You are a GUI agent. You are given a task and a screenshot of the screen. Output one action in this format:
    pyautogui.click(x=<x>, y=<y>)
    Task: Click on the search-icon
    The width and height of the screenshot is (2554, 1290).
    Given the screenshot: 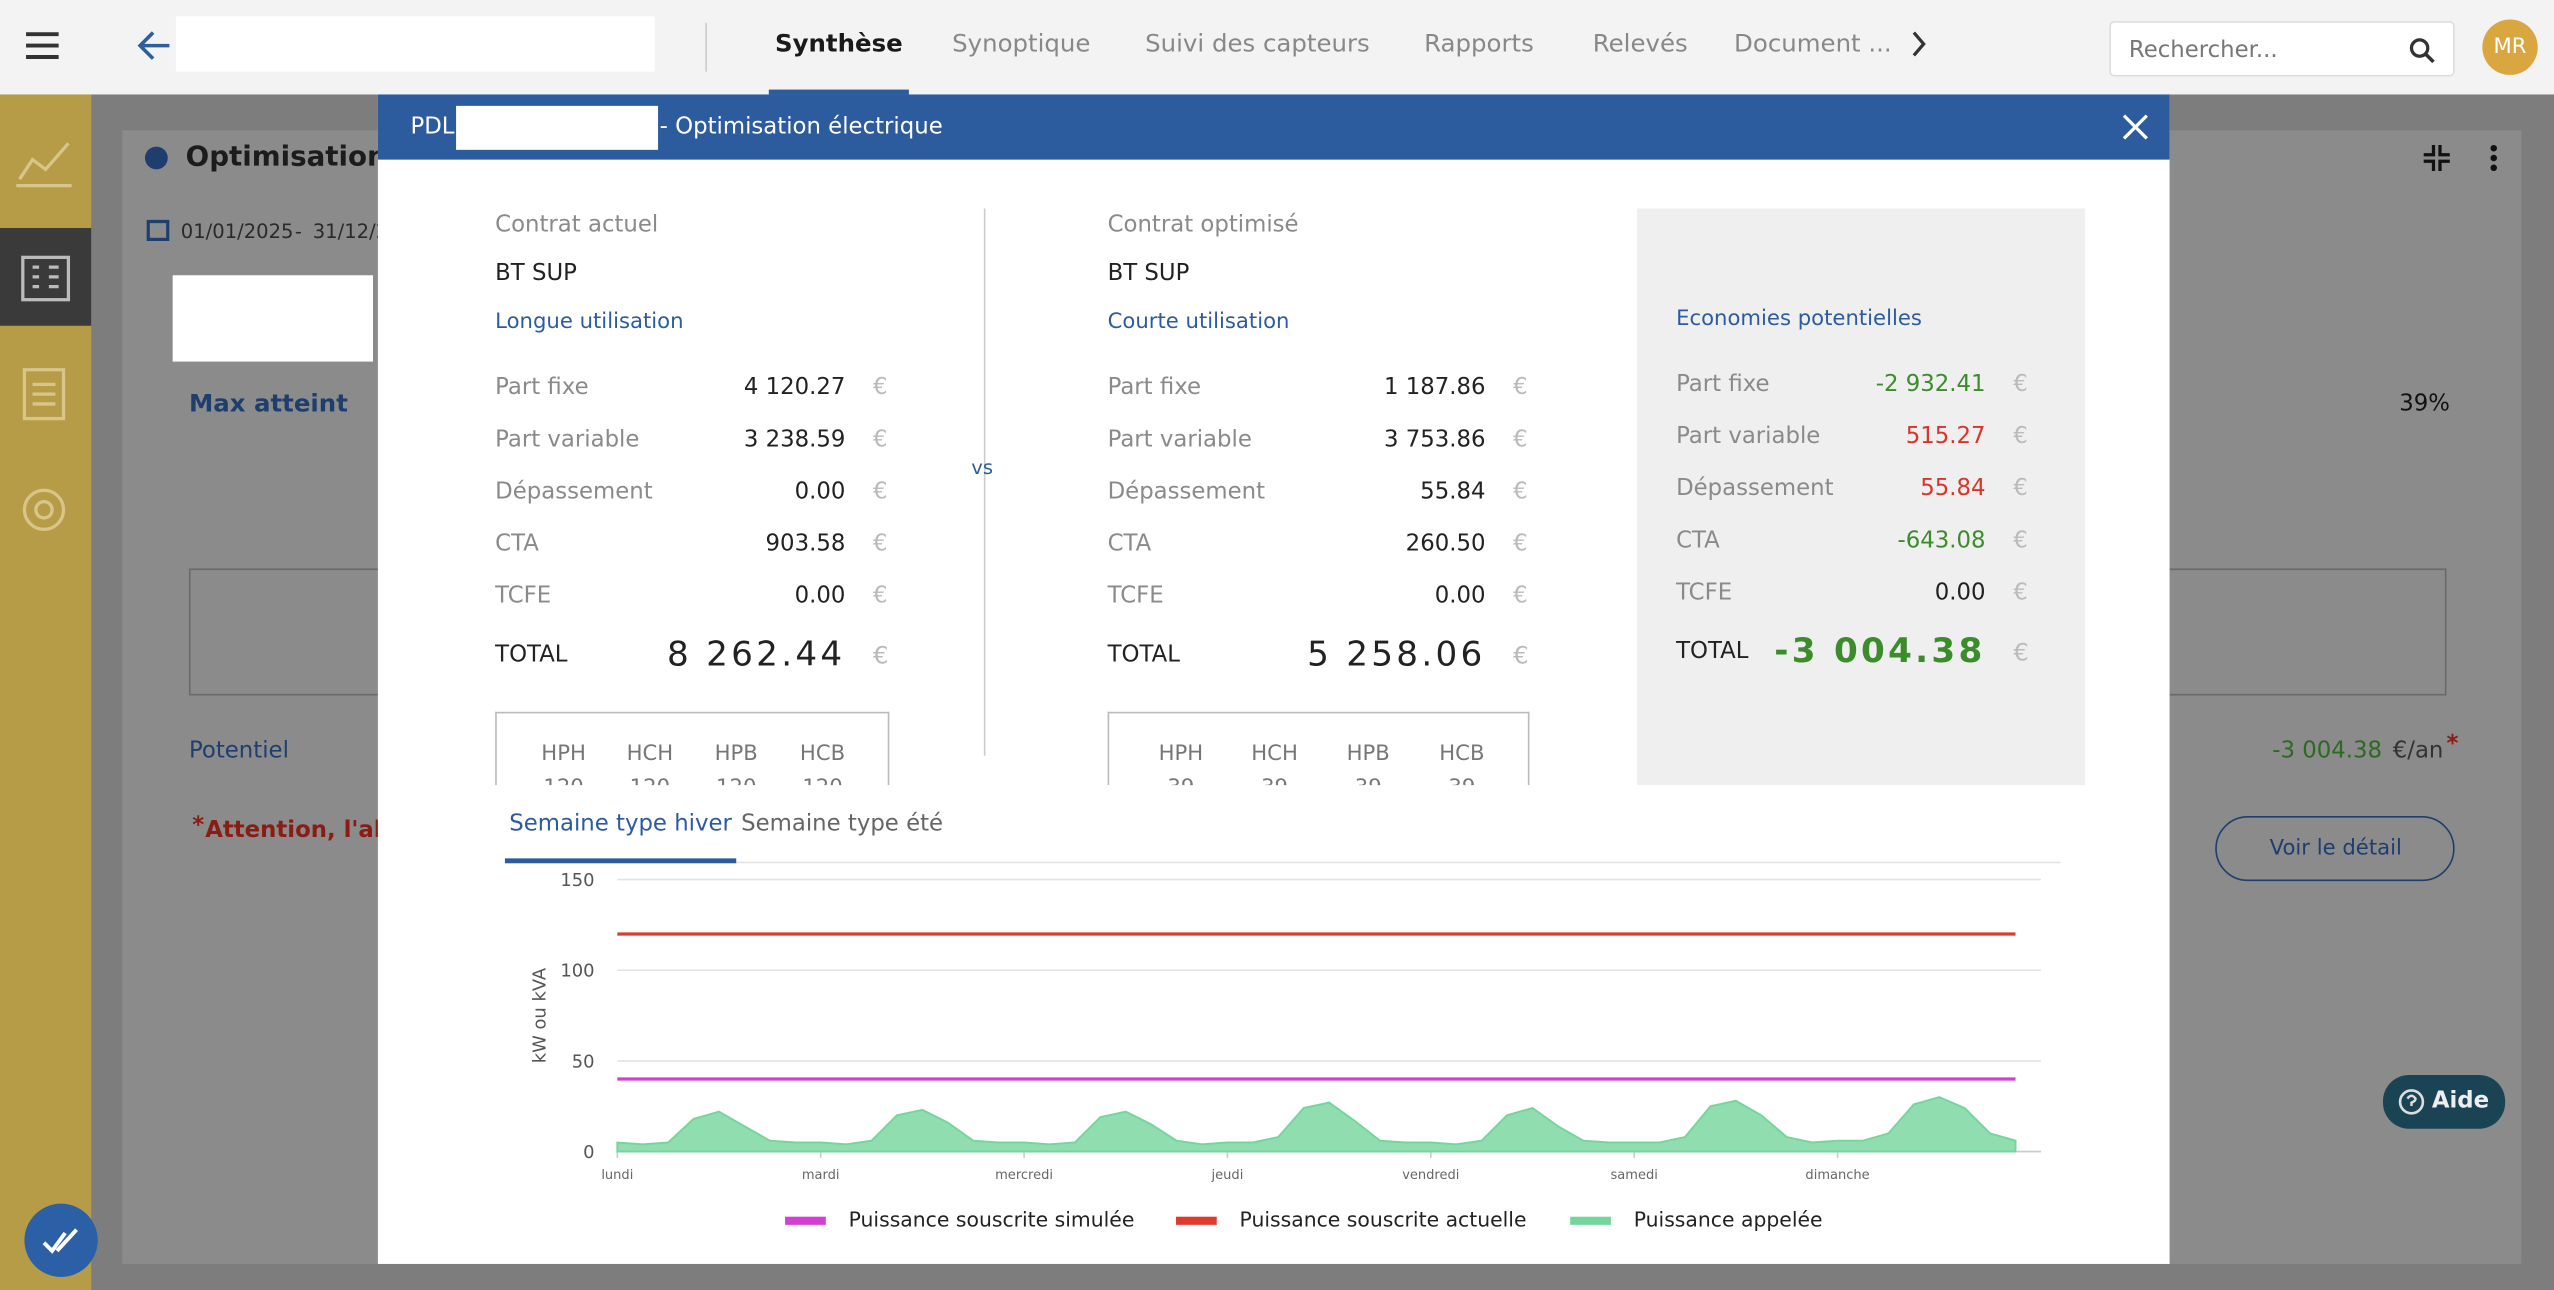 What is the action you would take?
    pyautogui.click(x=2422, y=50)
    